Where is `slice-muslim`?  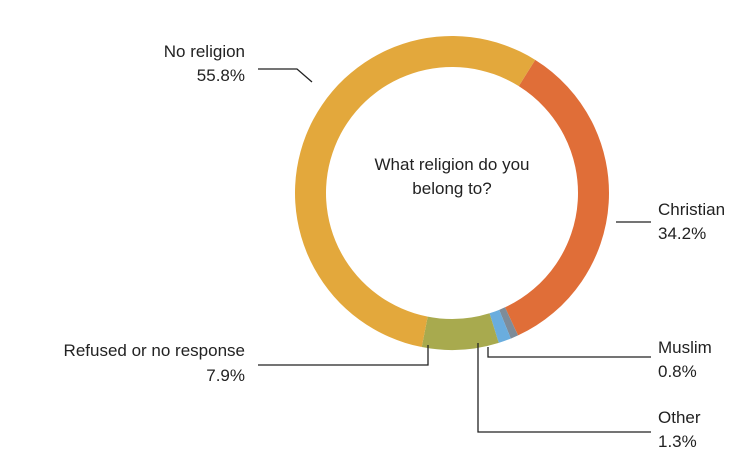 slice-muslim is located at coordinates (509, 323).